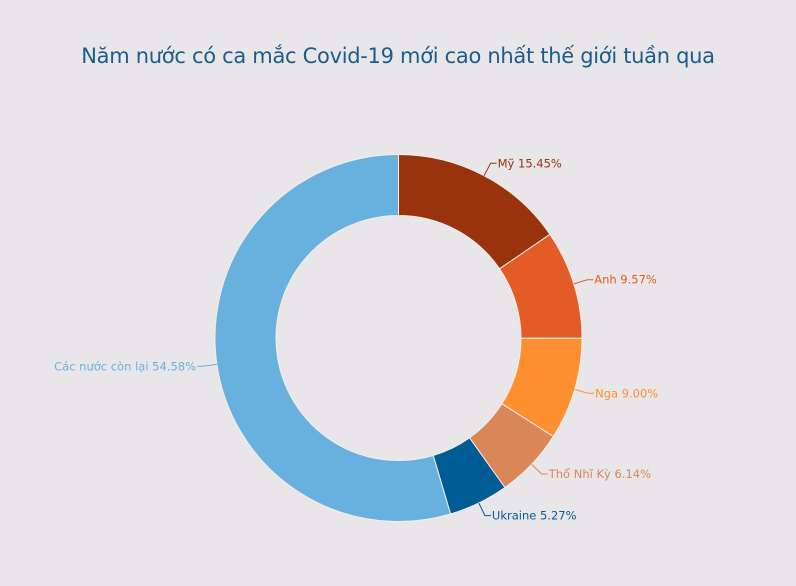  What do you see at coordinates (125, 366) in the screenshot?
I see `data-label: Các nước còn lại 54.58%` at bounding box center [125, 366].